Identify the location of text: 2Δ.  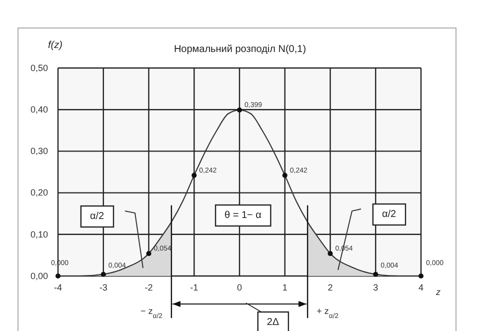
(273, 322).